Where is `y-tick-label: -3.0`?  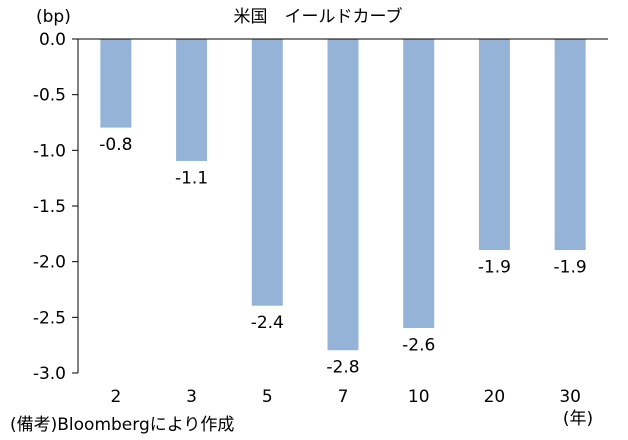
y-tick-label: -3.0 is located at coordinates (49, 374).